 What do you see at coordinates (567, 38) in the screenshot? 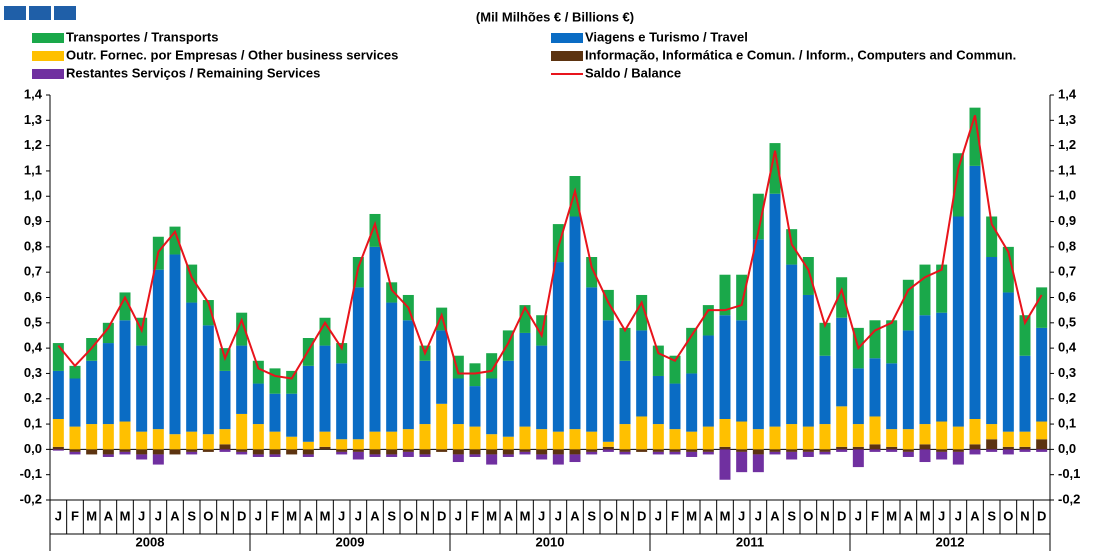
I see `legend-swatch` at bounding box center [567, 38].